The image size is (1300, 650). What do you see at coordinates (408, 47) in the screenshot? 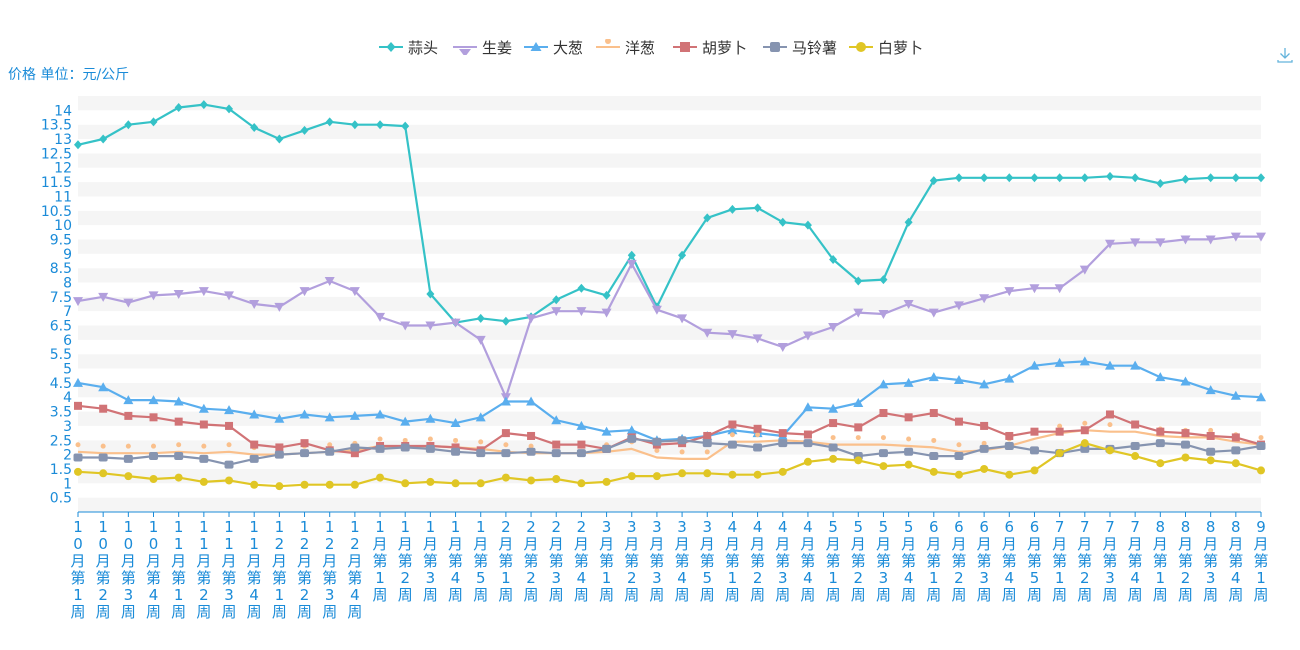
I see `legend-item: 蒜头` at bounding box center [408, 47].